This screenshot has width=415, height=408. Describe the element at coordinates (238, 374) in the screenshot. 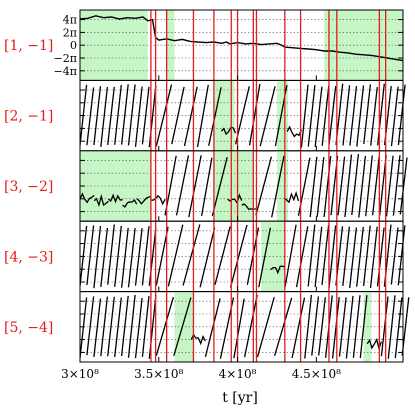

I see `x-tick-label: 4×10⁸` at that location.